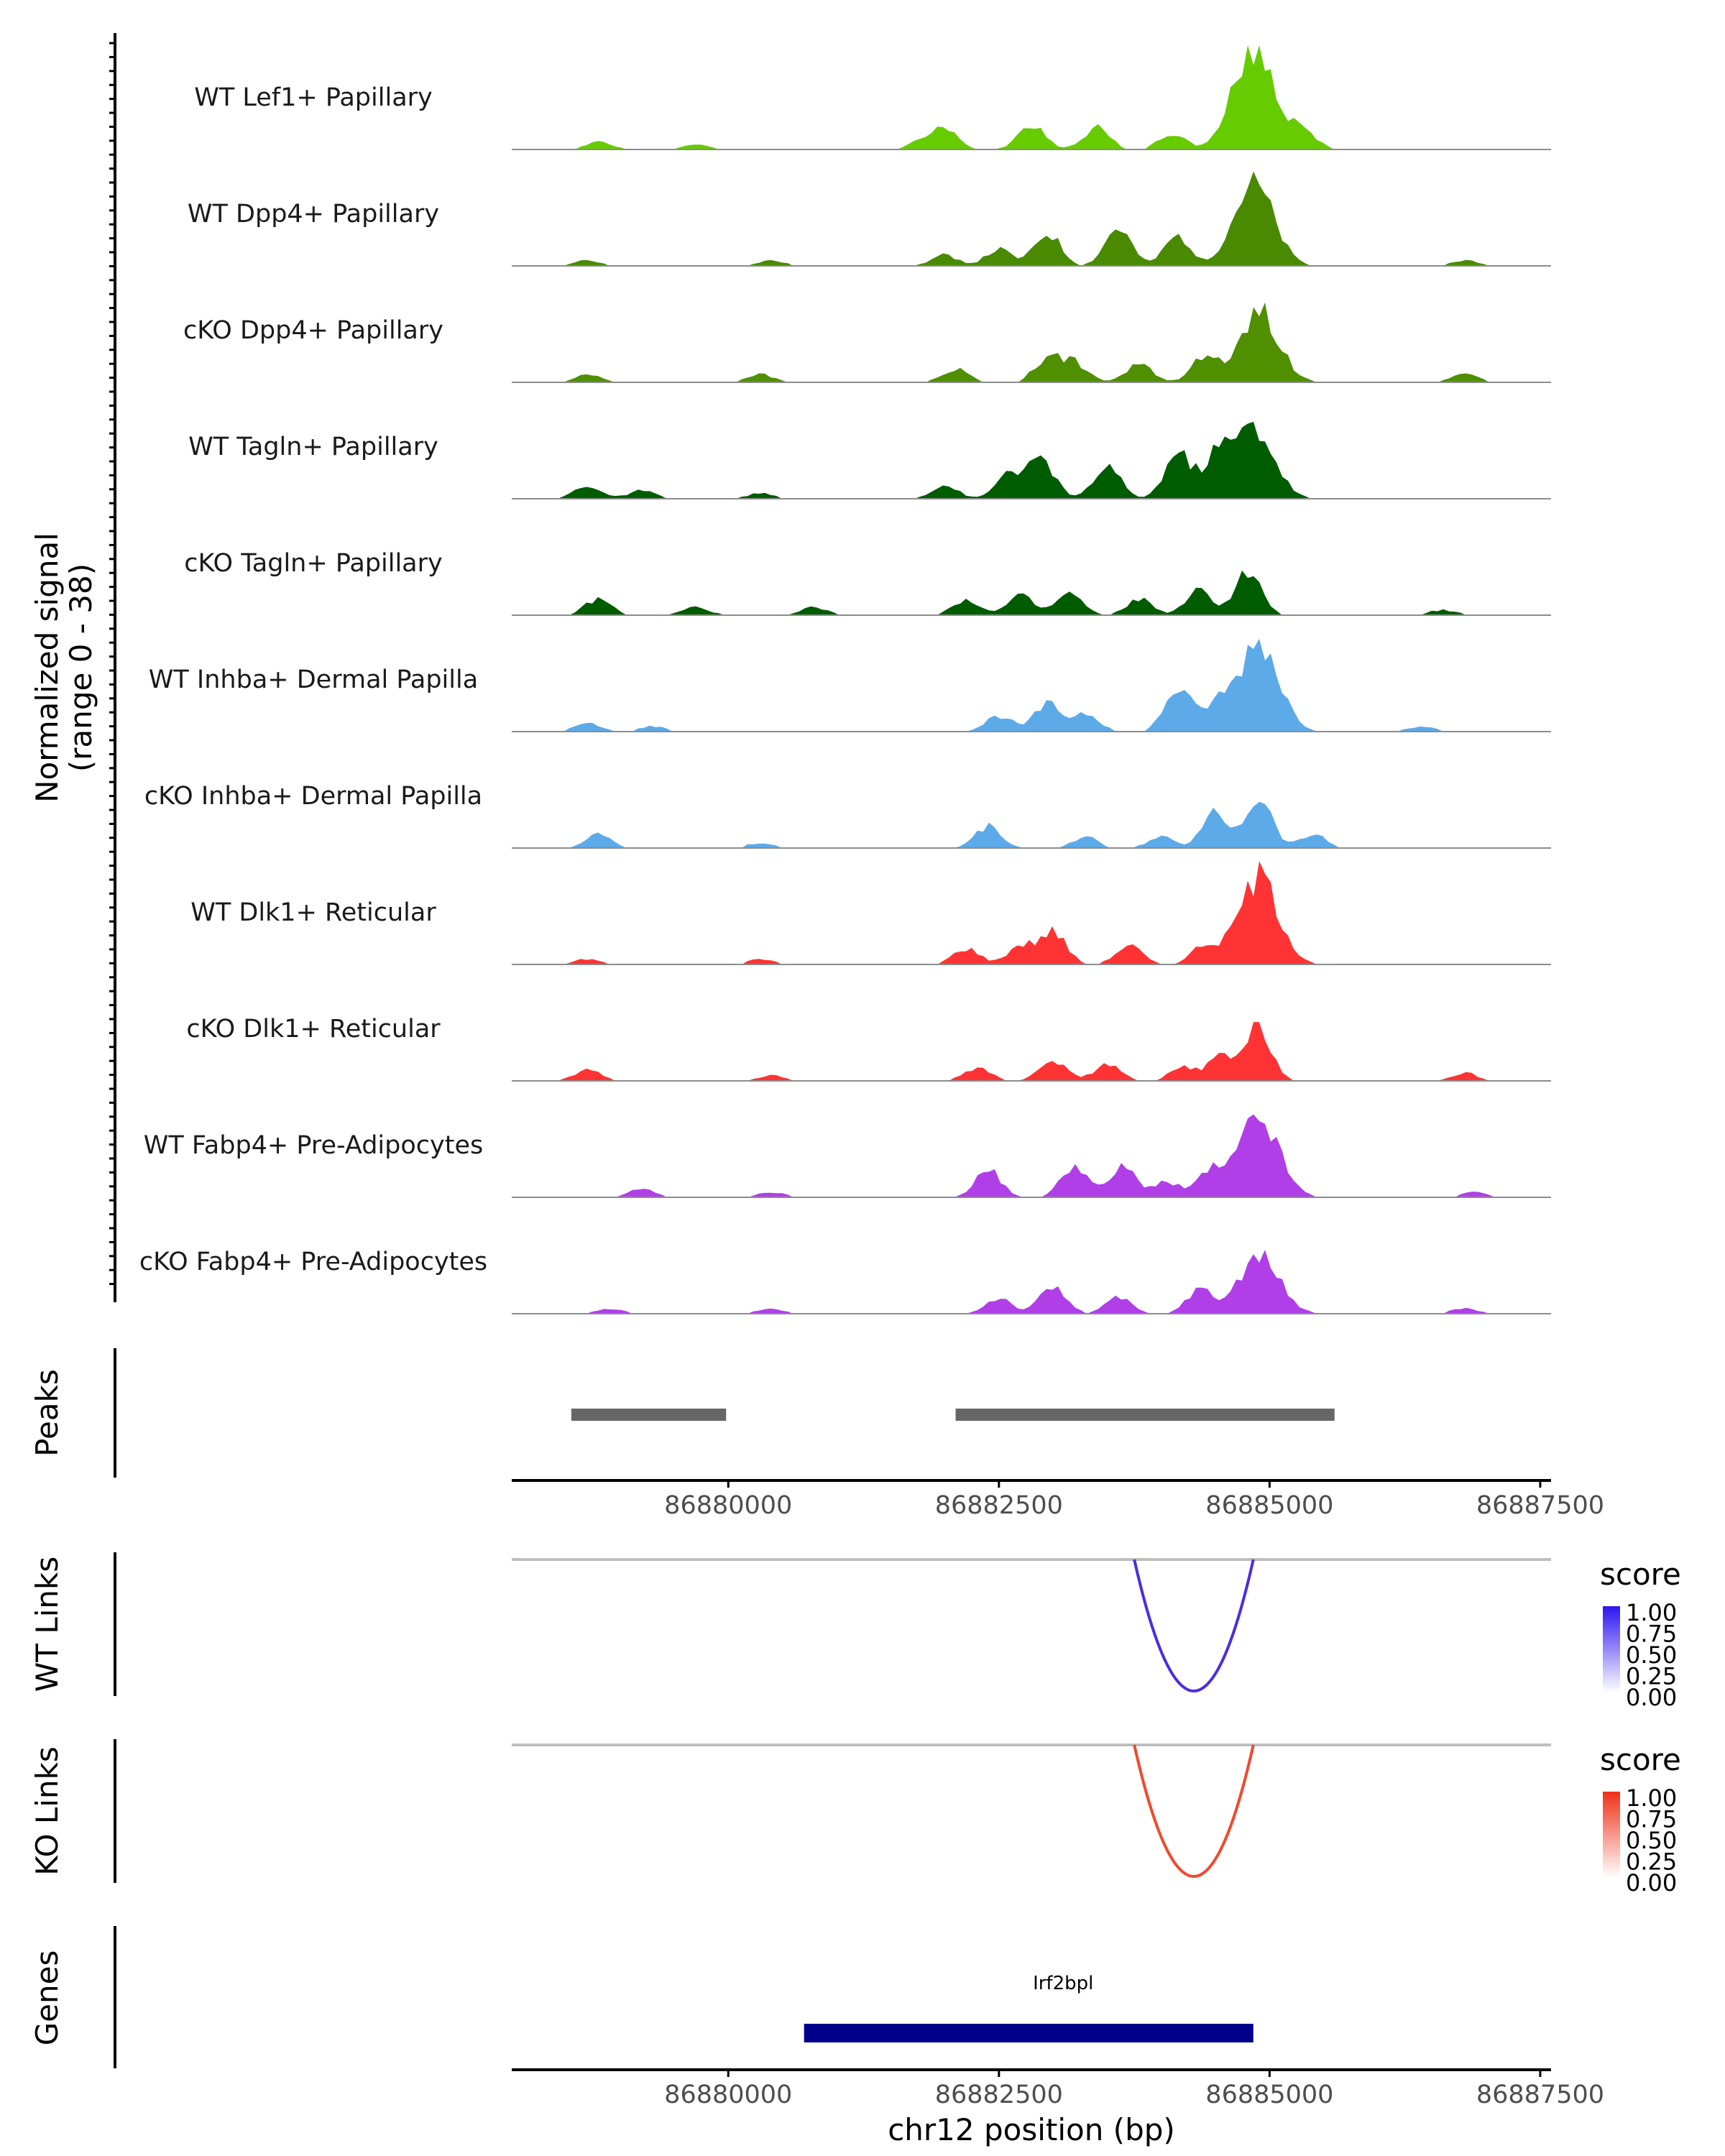 The image size is (1725, 2156). What do you see at coordinates (1134, 2089) in the screenshot?
I see `genes-x-ticks: 86880000 86882500 86885000 86887500` at bounding box center [1134, 2089].